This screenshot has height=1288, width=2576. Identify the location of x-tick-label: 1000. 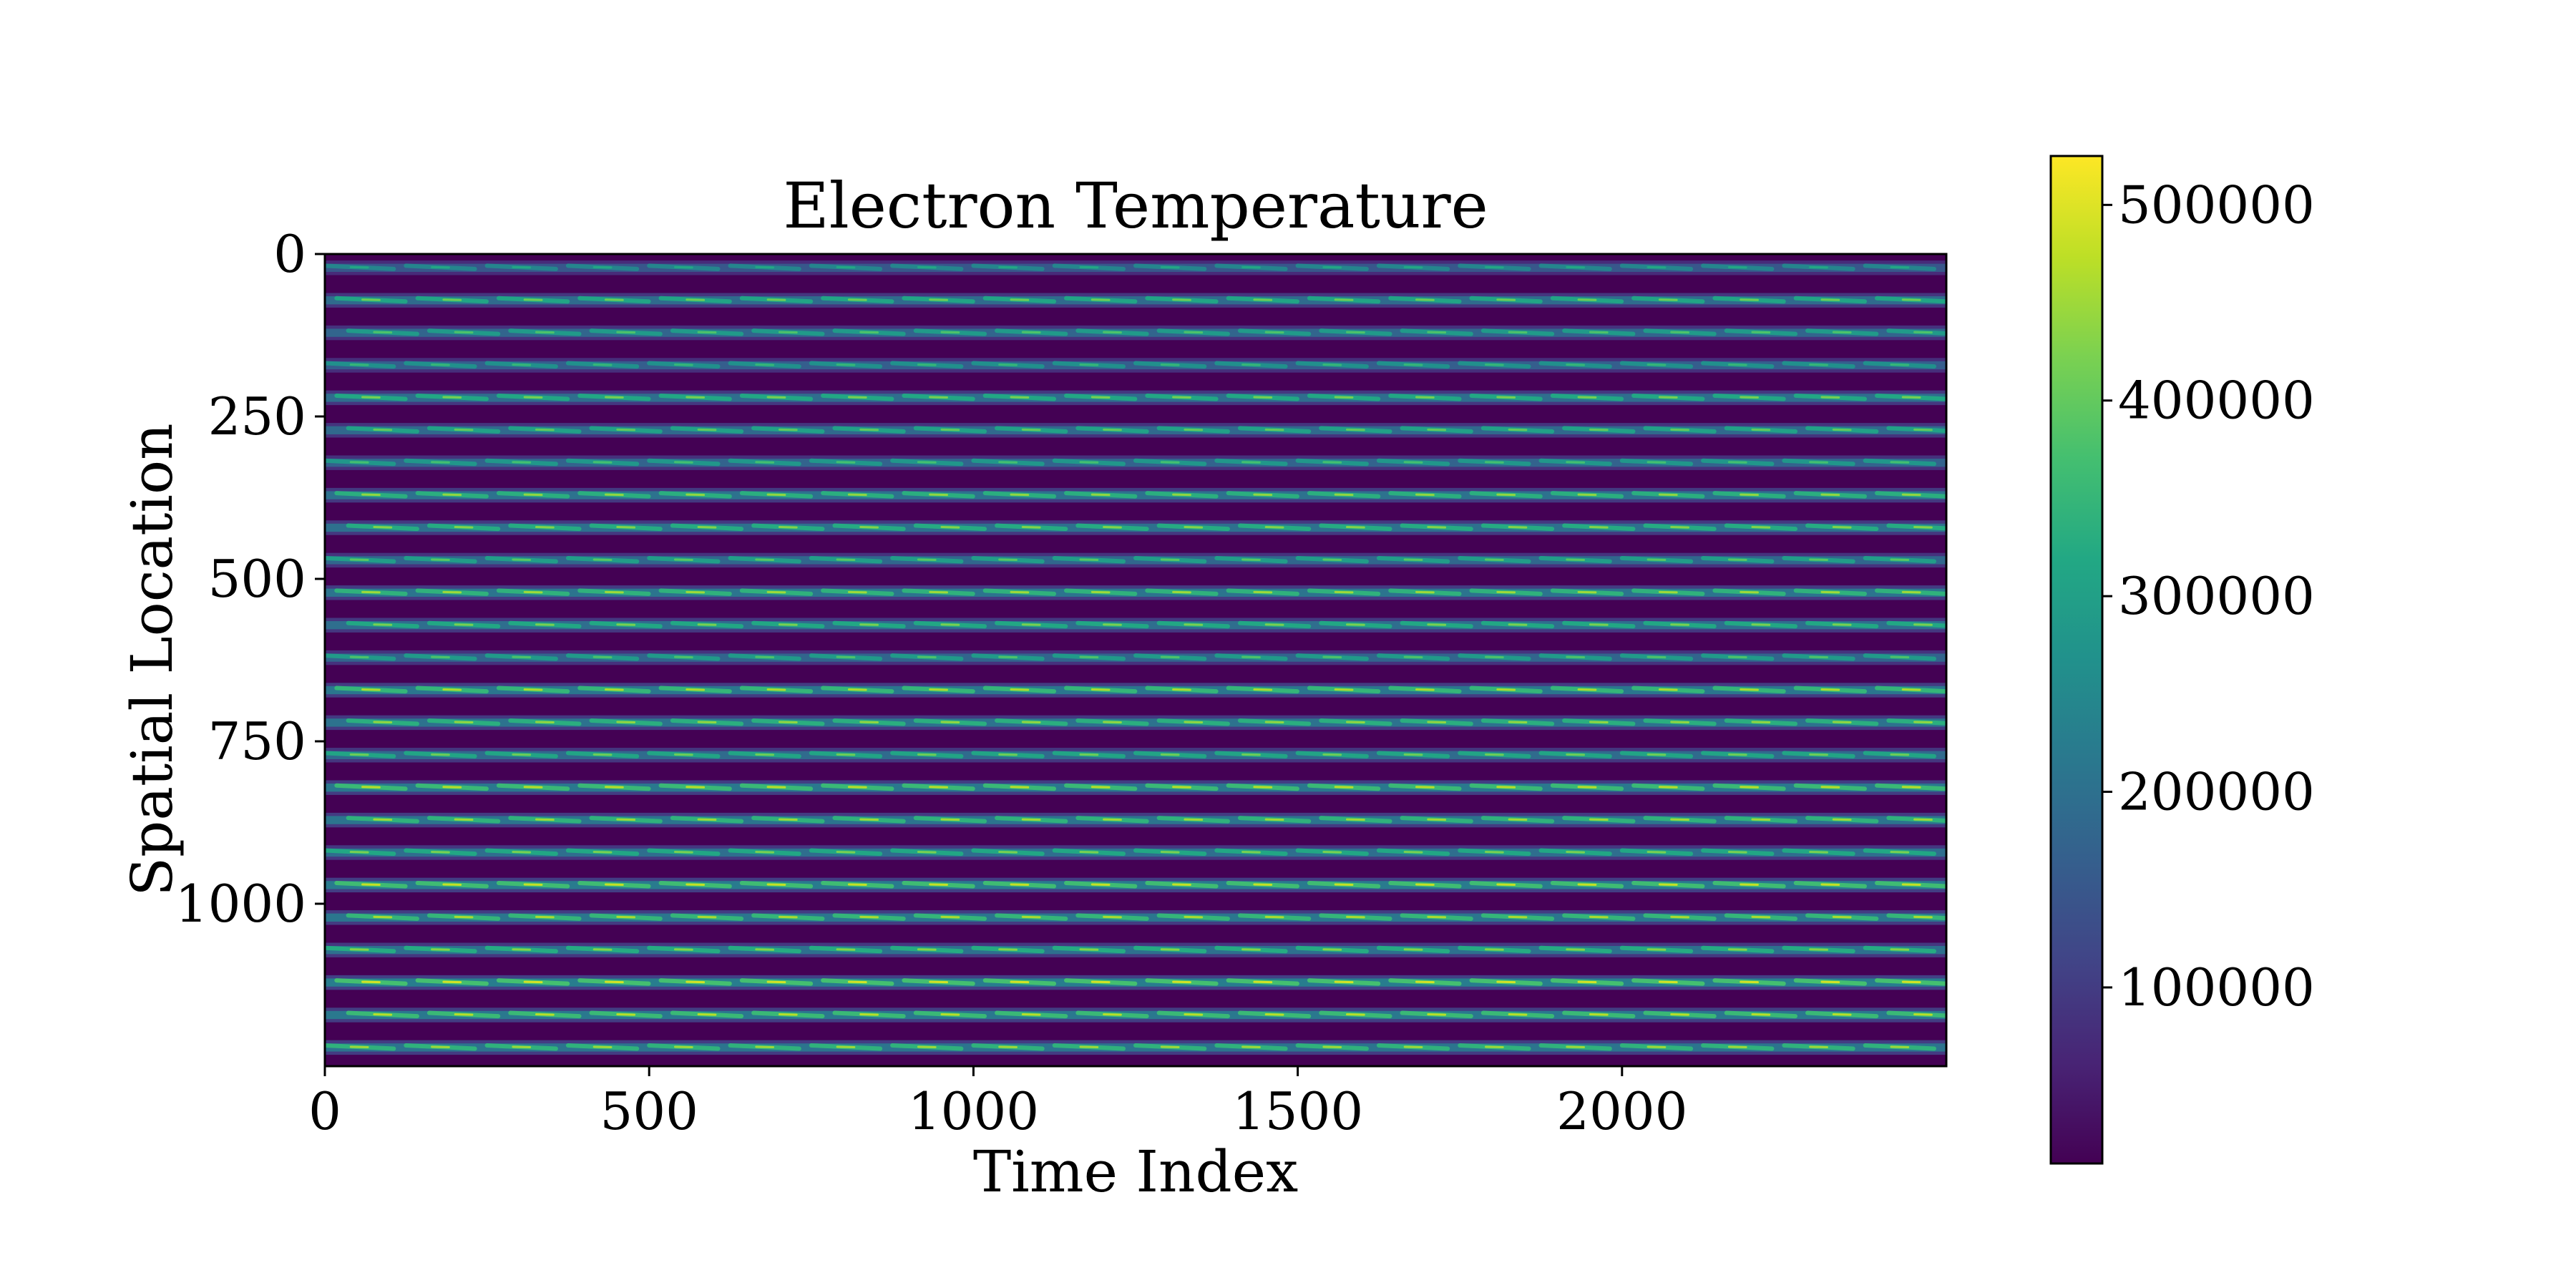
(973, 1111).